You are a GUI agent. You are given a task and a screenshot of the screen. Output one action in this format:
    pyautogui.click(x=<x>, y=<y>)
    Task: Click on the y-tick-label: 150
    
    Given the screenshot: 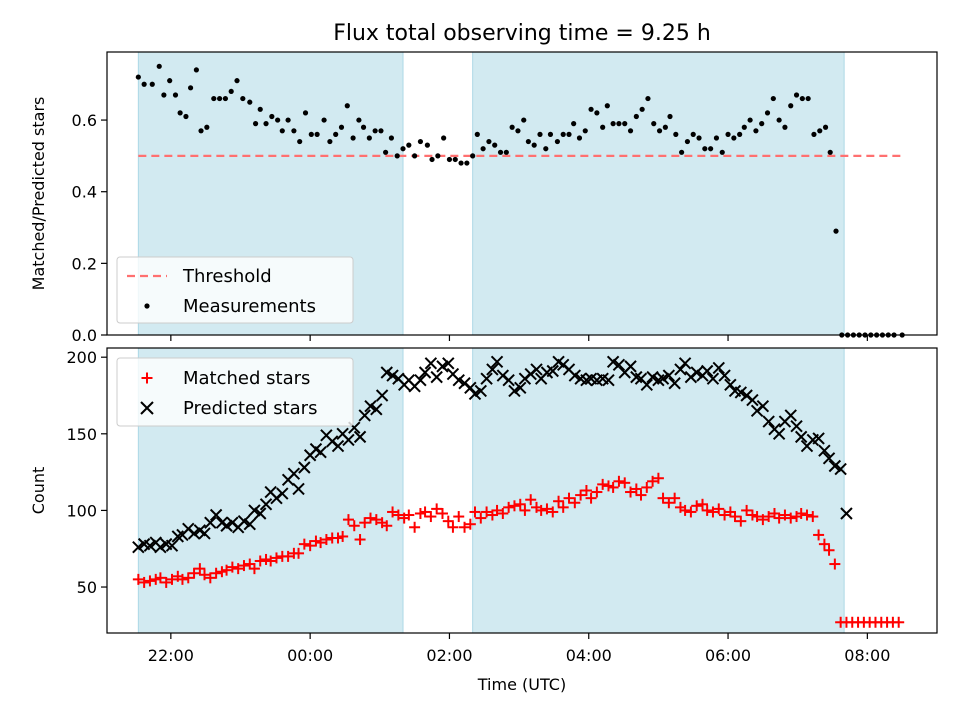 What is the action you would take?
    pyautogui.click(x=81, y=434)
    